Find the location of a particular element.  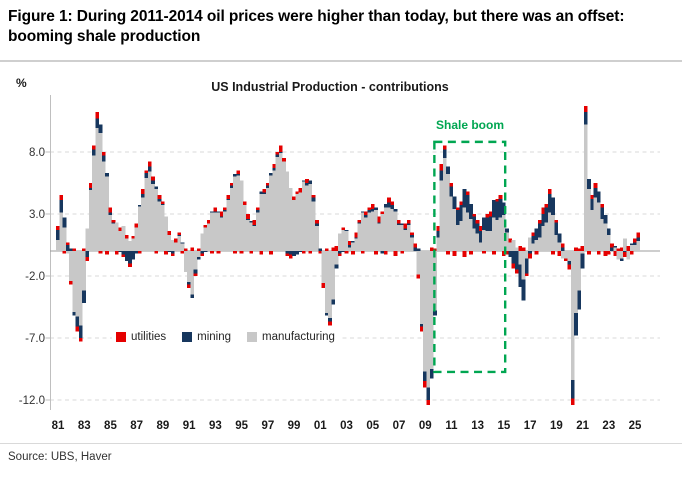

x-tick-label: 15 is located at coordinates (504, 426).